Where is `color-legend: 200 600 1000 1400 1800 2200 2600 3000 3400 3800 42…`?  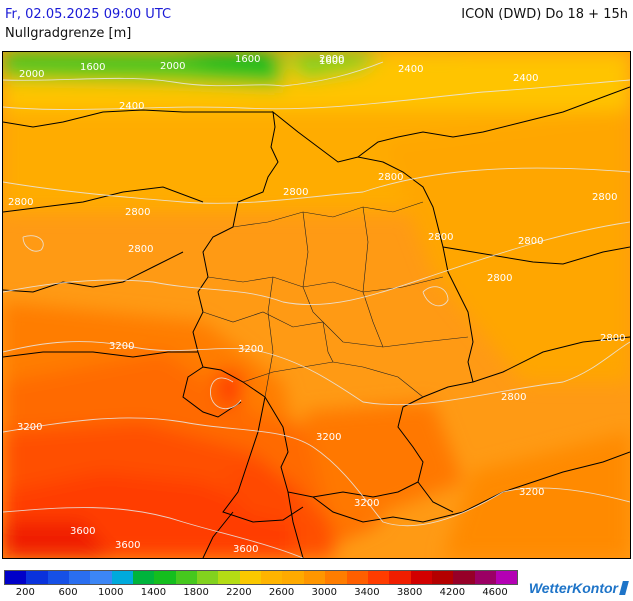
color-legend: 200 600 1000 1400 1800 2200 2600 3000 3400 3800 42… is located at coordinates (261, 585).